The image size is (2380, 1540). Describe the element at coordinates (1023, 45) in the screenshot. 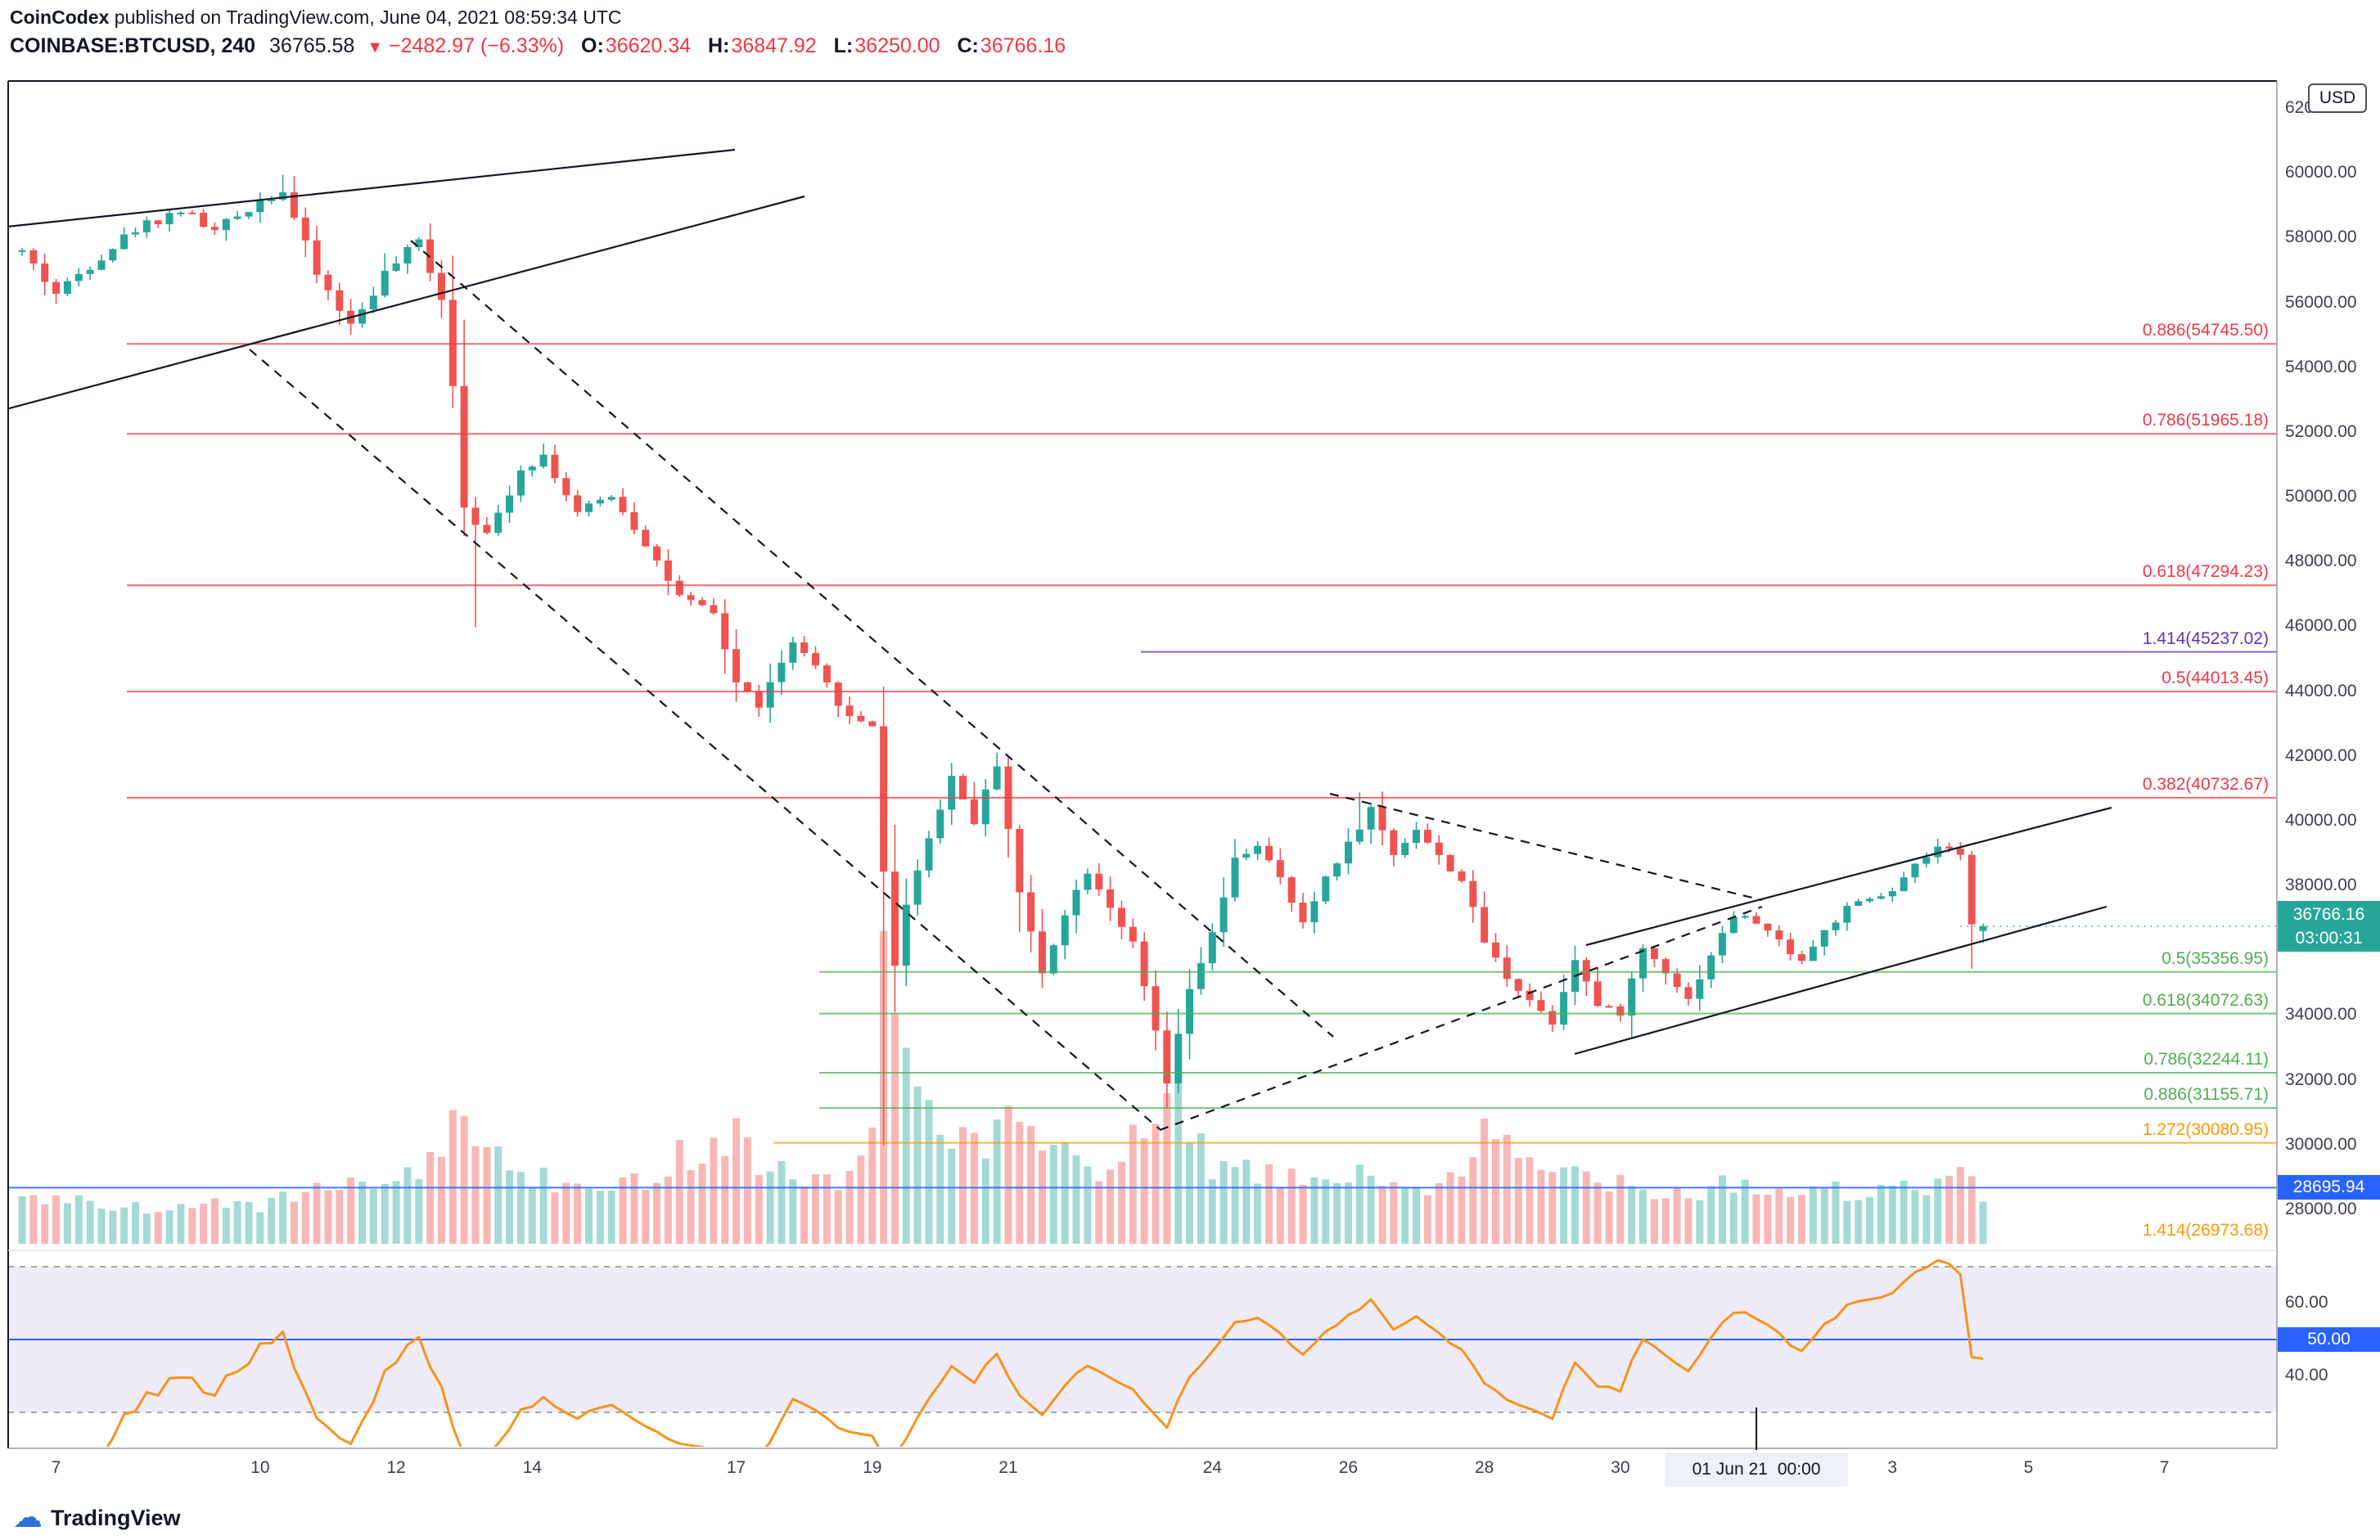

I see `close-value: 36766.16` at that location.